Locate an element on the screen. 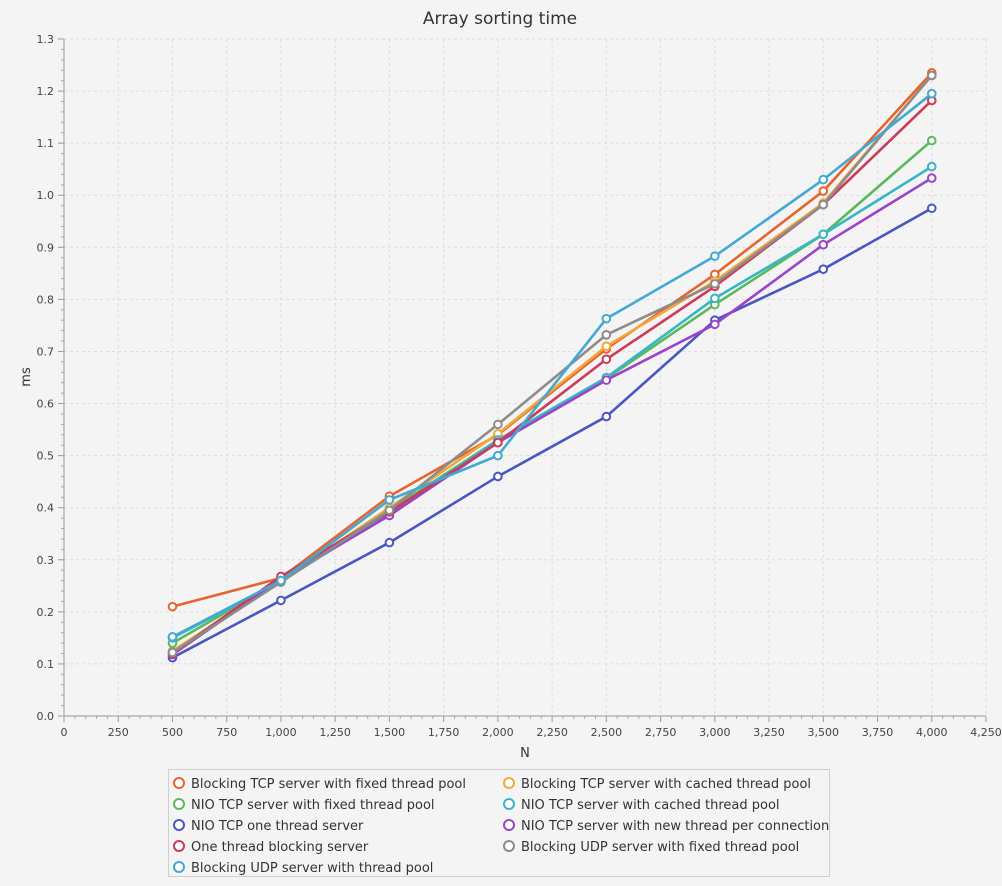 The image size is (1002, 886). y-tick-label: 0.7 is located at coordinates (46, 351).